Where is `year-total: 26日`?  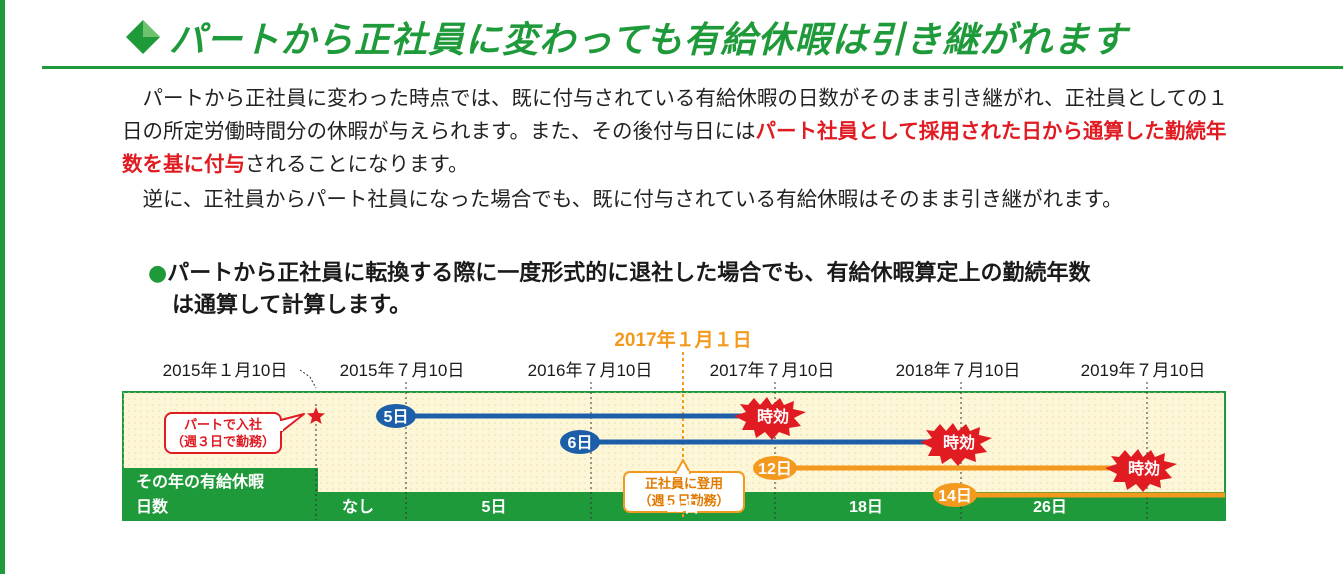 year-total: 26日 is located at coordinates (1050, 507).